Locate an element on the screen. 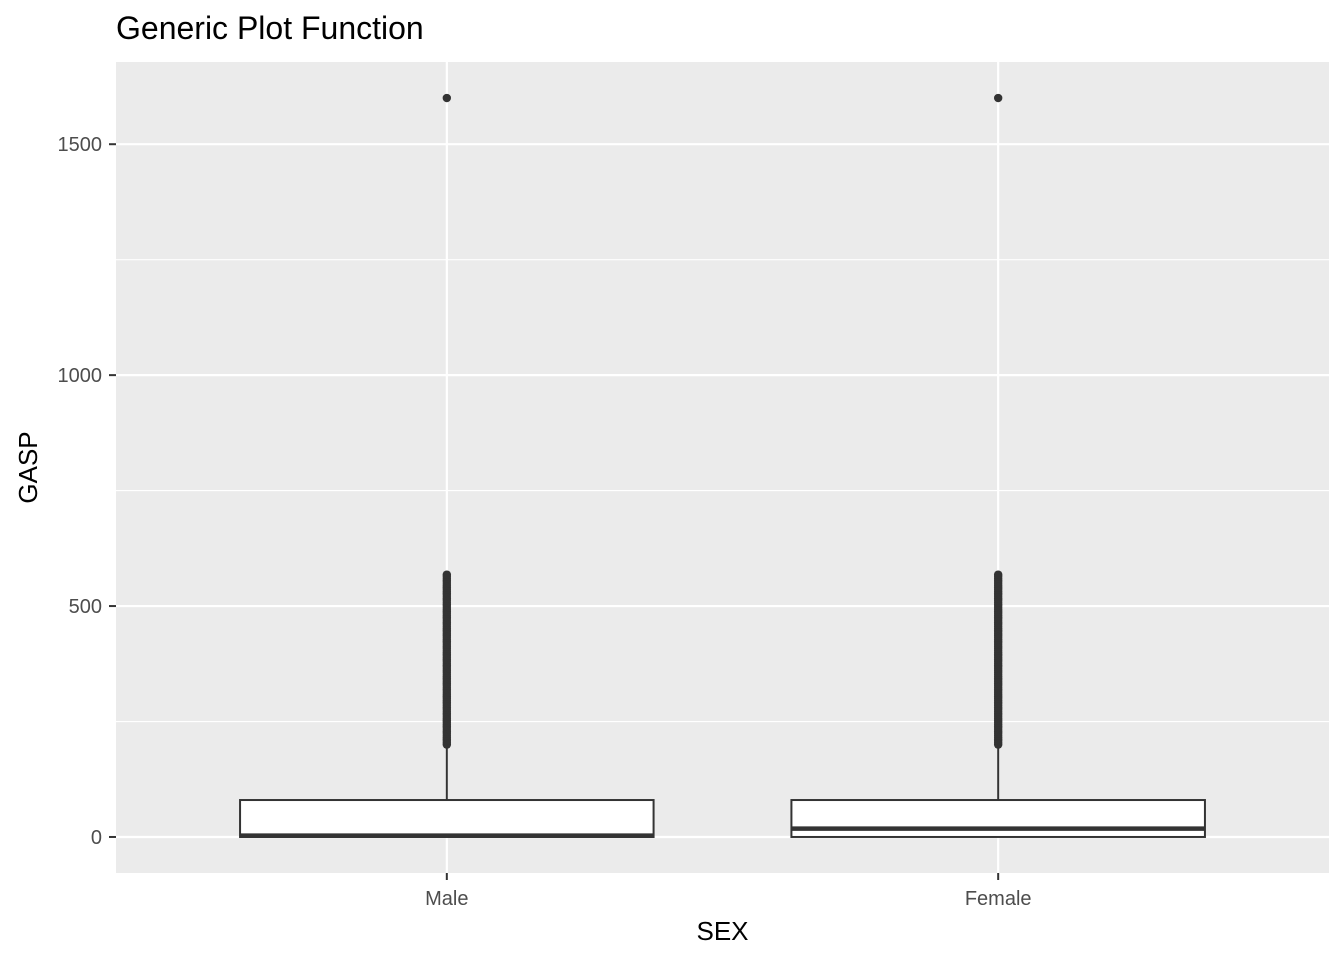 The image size is (1344, 960). chart-title: Generic Plot Function is located at coordinates (270, 28).